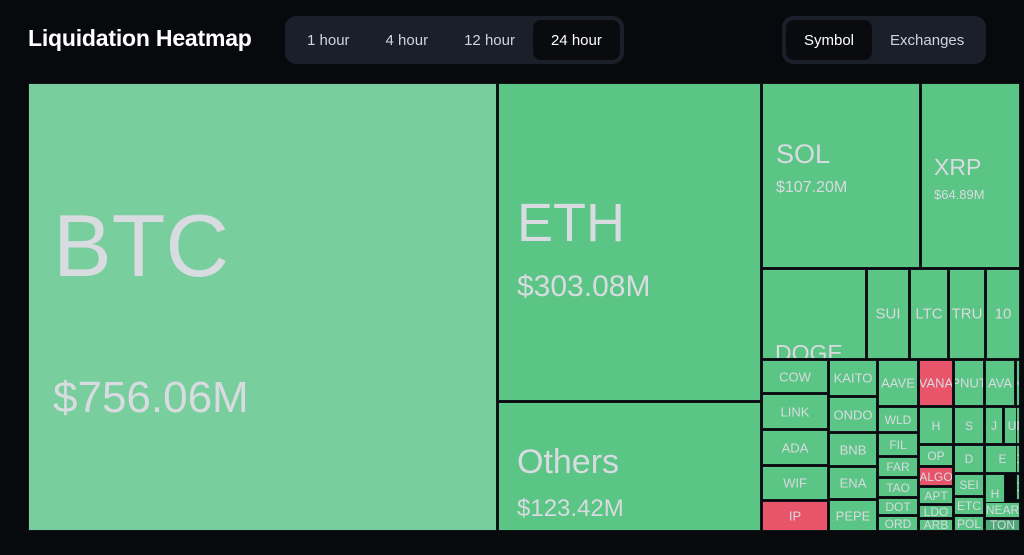  Describe the element at coordinates (576, 40) in the screenshot. I see `timeframe-option-24-hour: 24 hour` at that location.